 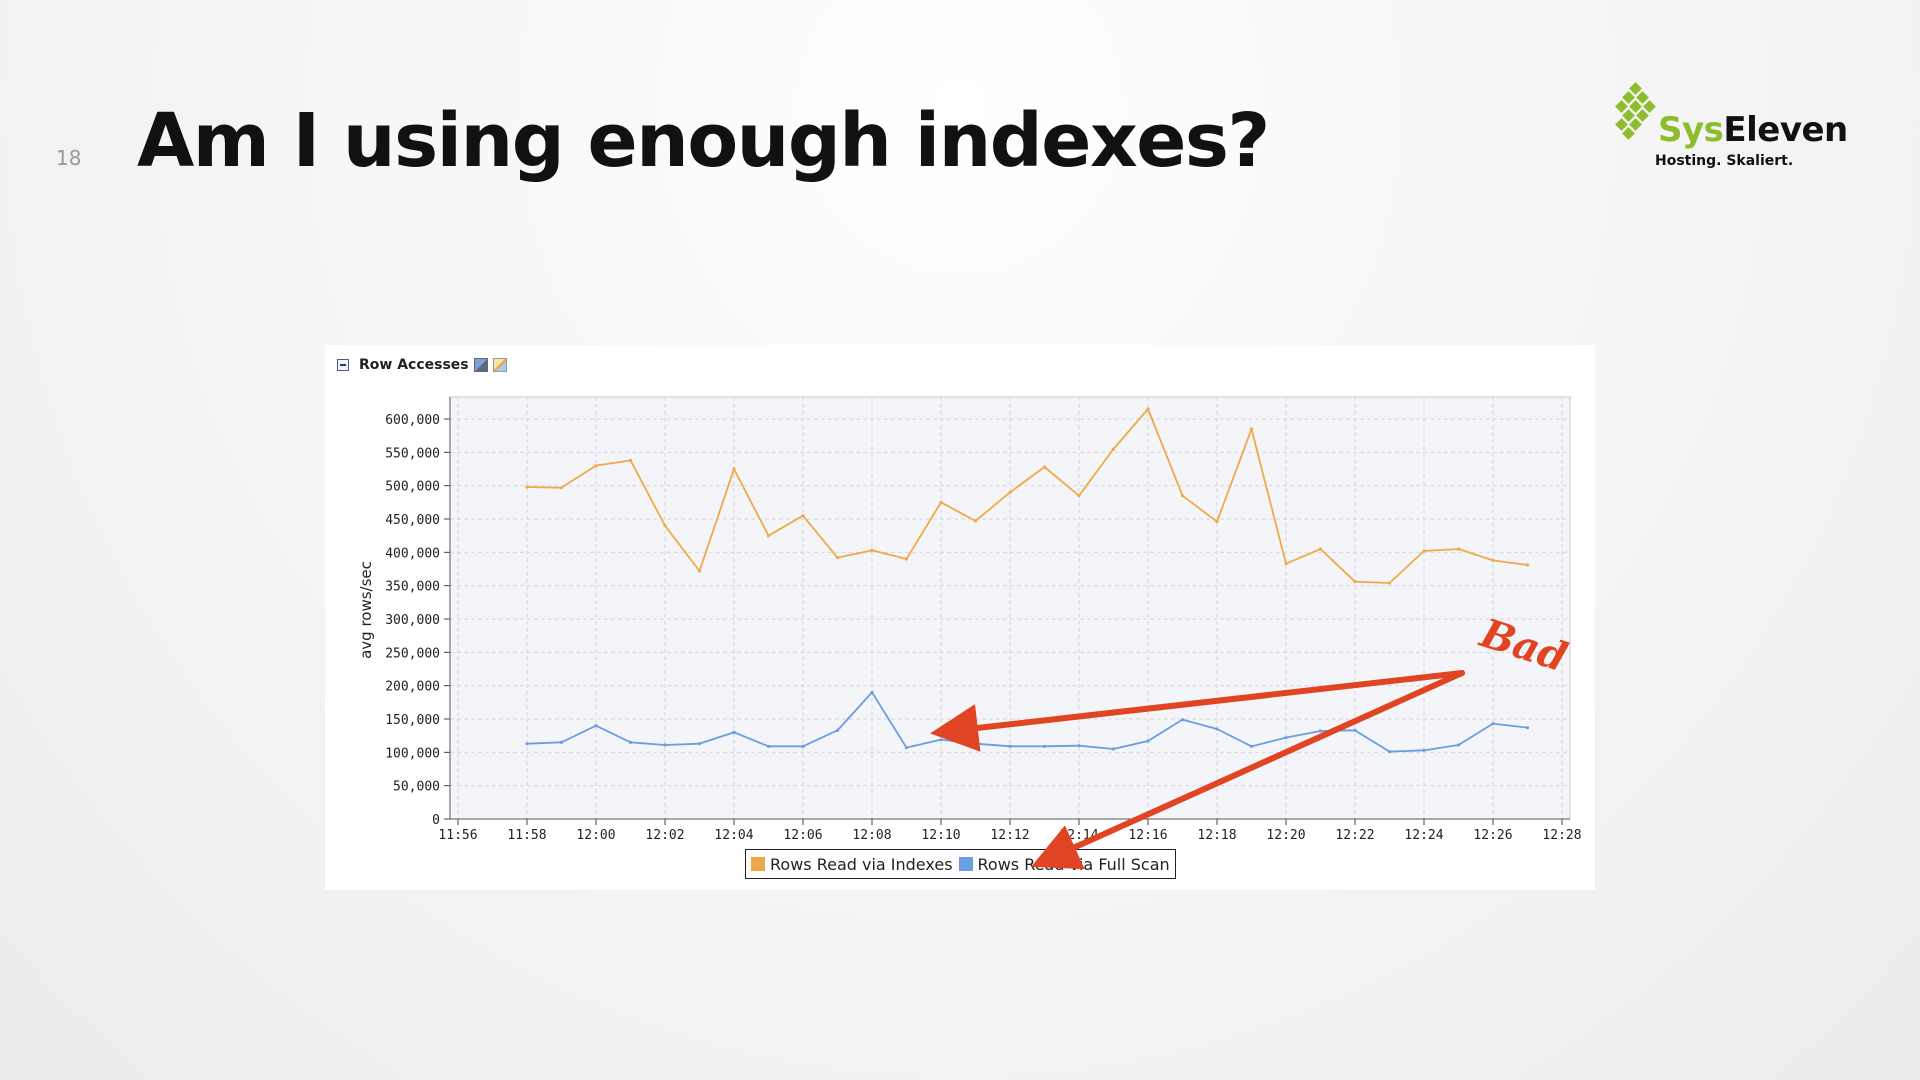 I want to click on legend-item-indexes: Rows Read via Indexes, so click(x=852, y=864).